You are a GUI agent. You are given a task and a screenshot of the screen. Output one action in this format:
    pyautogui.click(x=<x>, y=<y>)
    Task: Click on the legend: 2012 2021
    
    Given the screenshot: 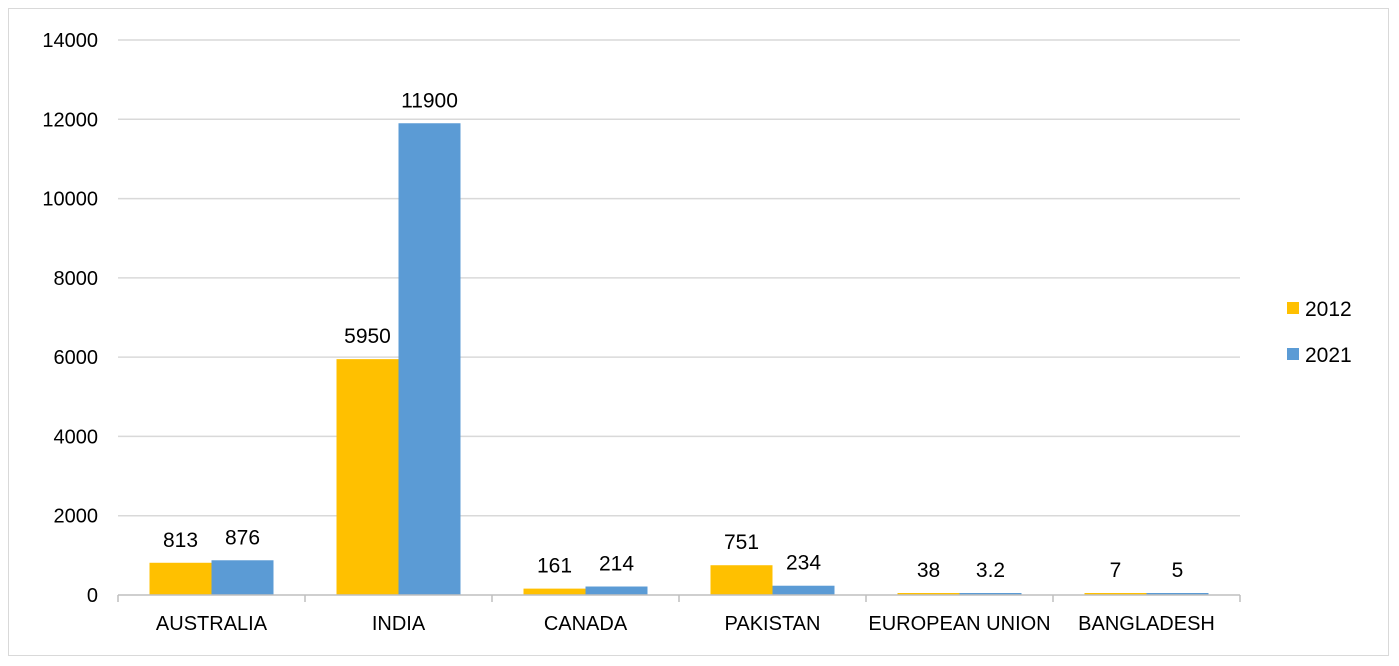 What is the action you would take?
    pyautogui.click(x=1319, y=332)
    